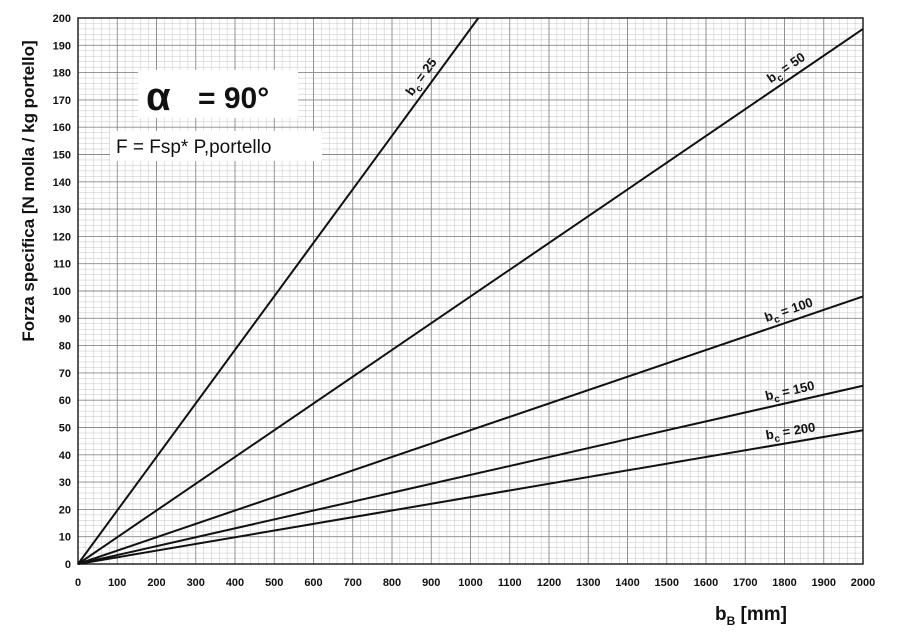  Describe the element at coordinates (313, 583) in the screenshot. I see `x-tick-label: 600` at that location.